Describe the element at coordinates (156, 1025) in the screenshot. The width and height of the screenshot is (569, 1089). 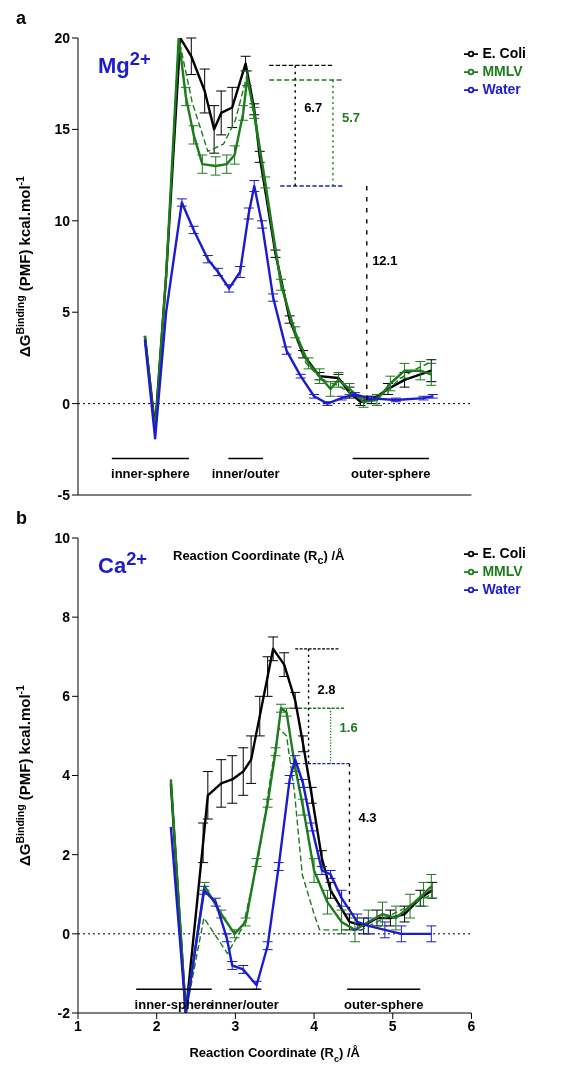
I see `x-tick-label: 2` at that location.